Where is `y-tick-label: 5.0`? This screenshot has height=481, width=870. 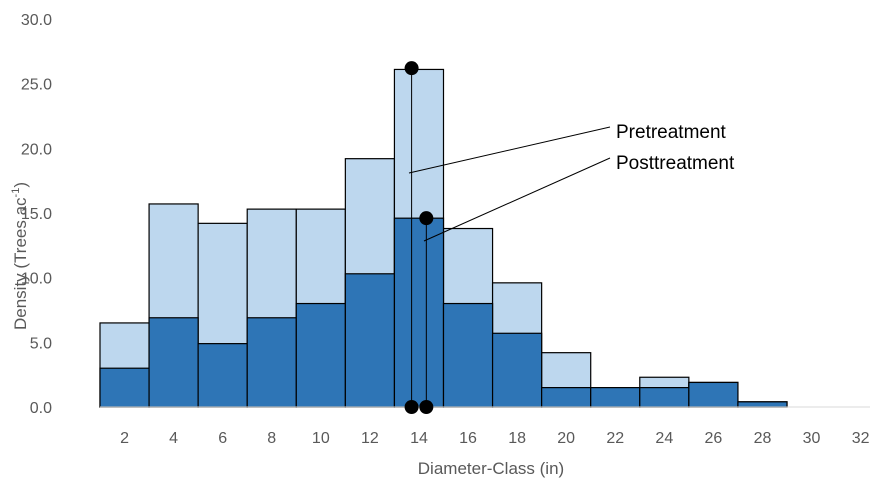
y-tick-label: 5.0 is located at coordinates (41, 343).